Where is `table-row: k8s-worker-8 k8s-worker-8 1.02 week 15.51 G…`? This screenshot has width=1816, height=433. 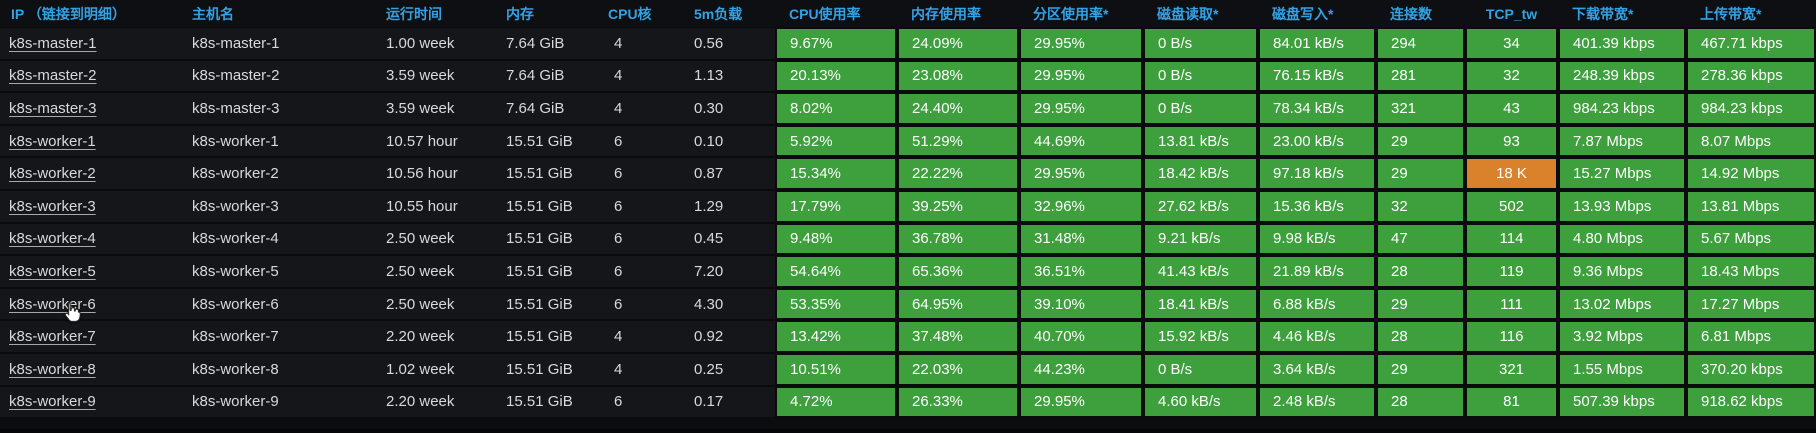
table-row: k8s-worker-8 k8s-worker-8 1.02 week 15.51 G… is located at coordinates (908, 370).